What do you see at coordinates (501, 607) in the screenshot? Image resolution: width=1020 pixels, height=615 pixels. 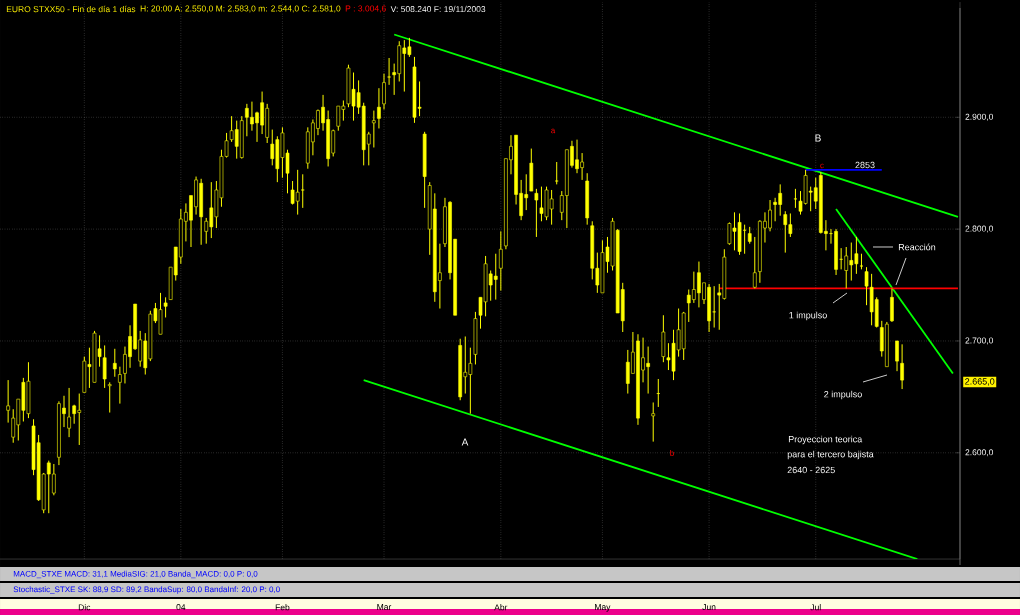 I see `x-tick-label: Abr` at bounding box center [501, 607].